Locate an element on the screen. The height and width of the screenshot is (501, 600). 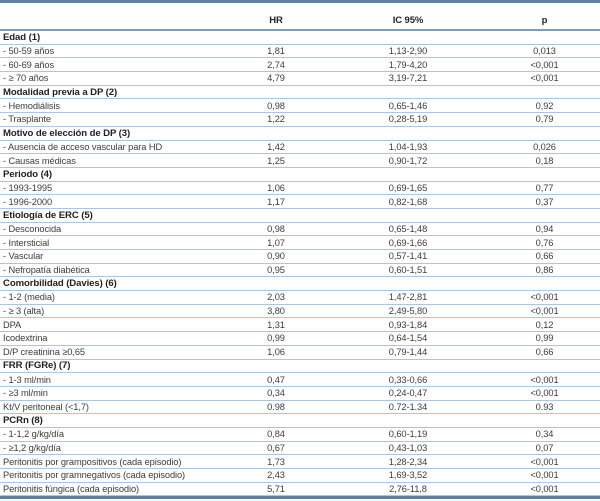
p-value: 0,94 is located at coordinates (544, 228).